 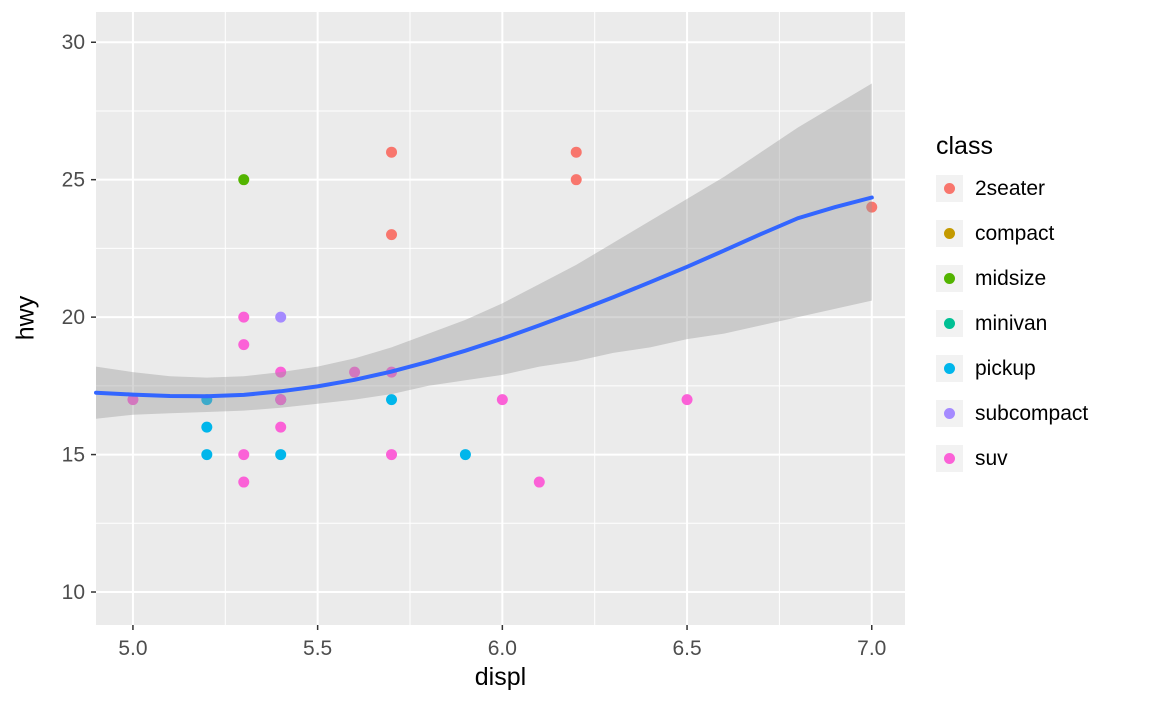 I want to click on legend-item-compact: compact, so click(x=1012, y=233).